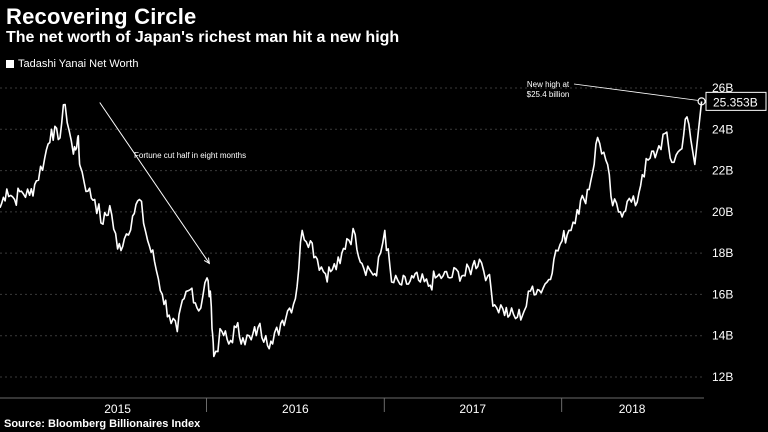  Describe the element at coordinates (117, 409) in the screenshot. I see `x-tick-label: 2015` at that location.